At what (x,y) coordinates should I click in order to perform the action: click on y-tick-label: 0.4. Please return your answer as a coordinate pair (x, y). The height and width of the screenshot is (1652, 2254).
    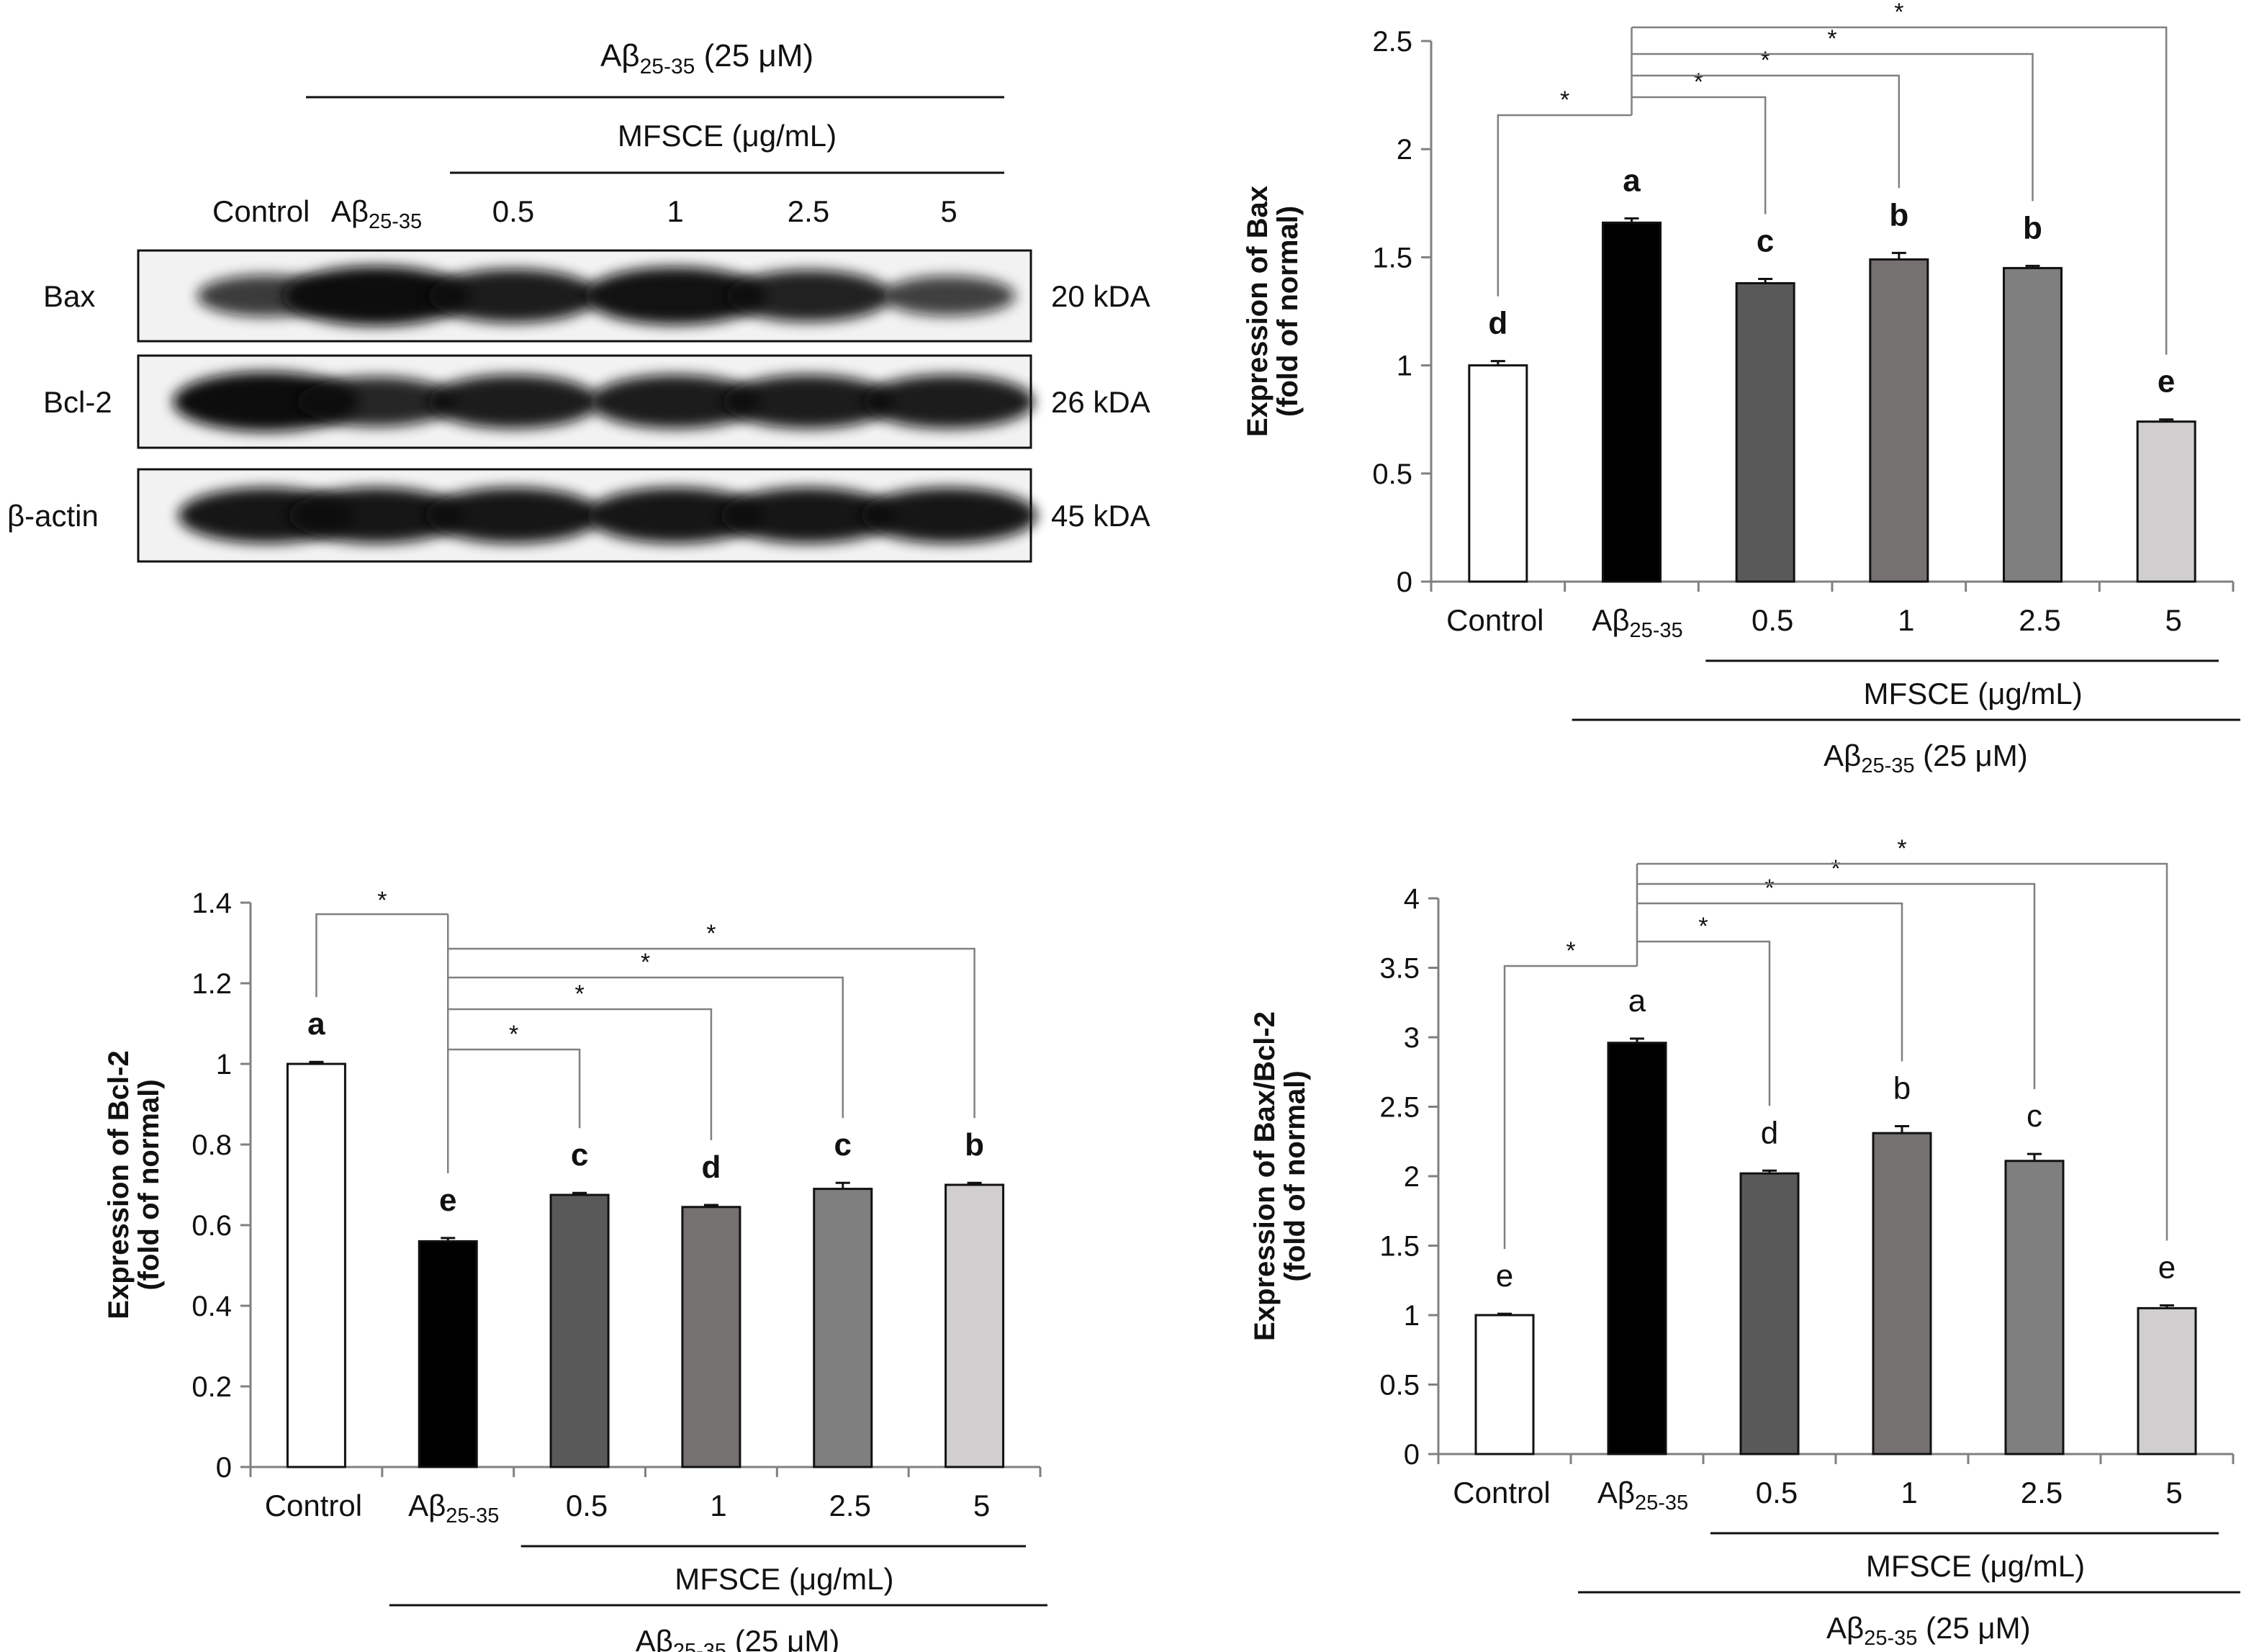
    Looking at the image, I should click on (211, 1306).